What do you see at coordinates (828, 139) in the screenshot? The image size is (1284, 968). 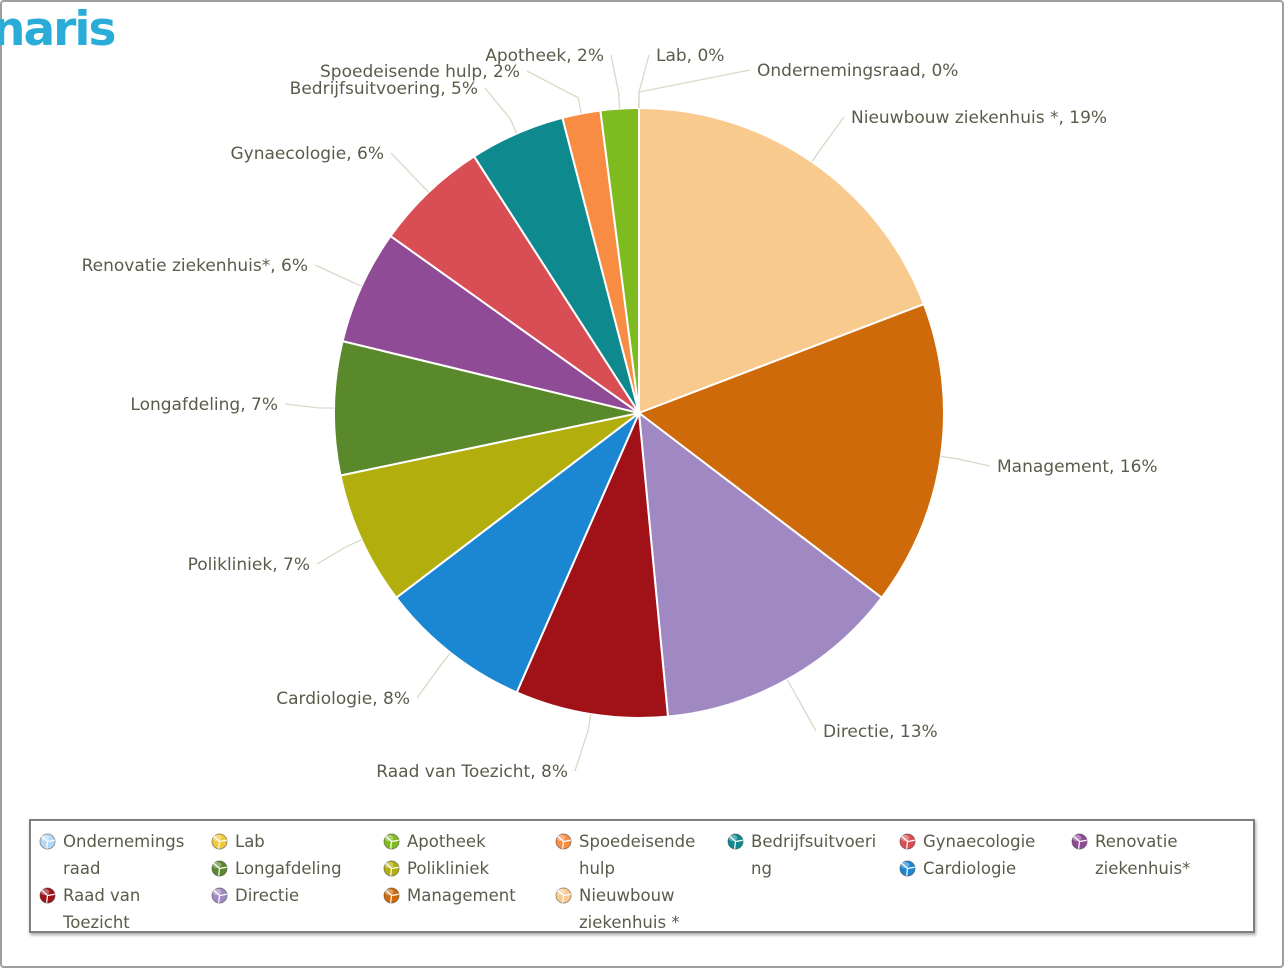 I see `leader-line-nieuwbouw-ziekenhuis` at bounding box center [828, 139].